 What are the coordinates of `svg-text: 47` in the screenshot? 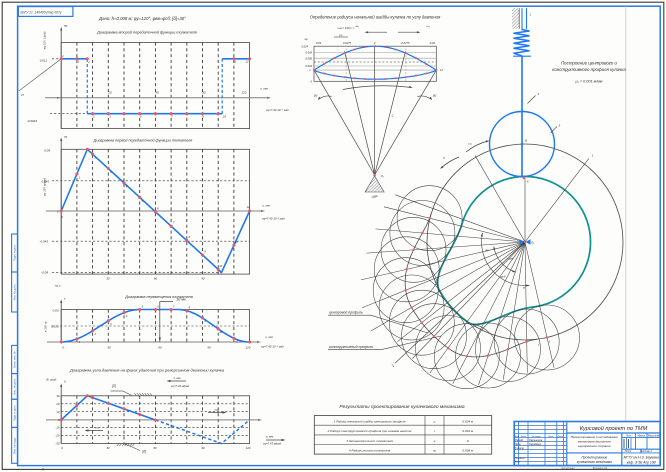 It's located at (22, 95).